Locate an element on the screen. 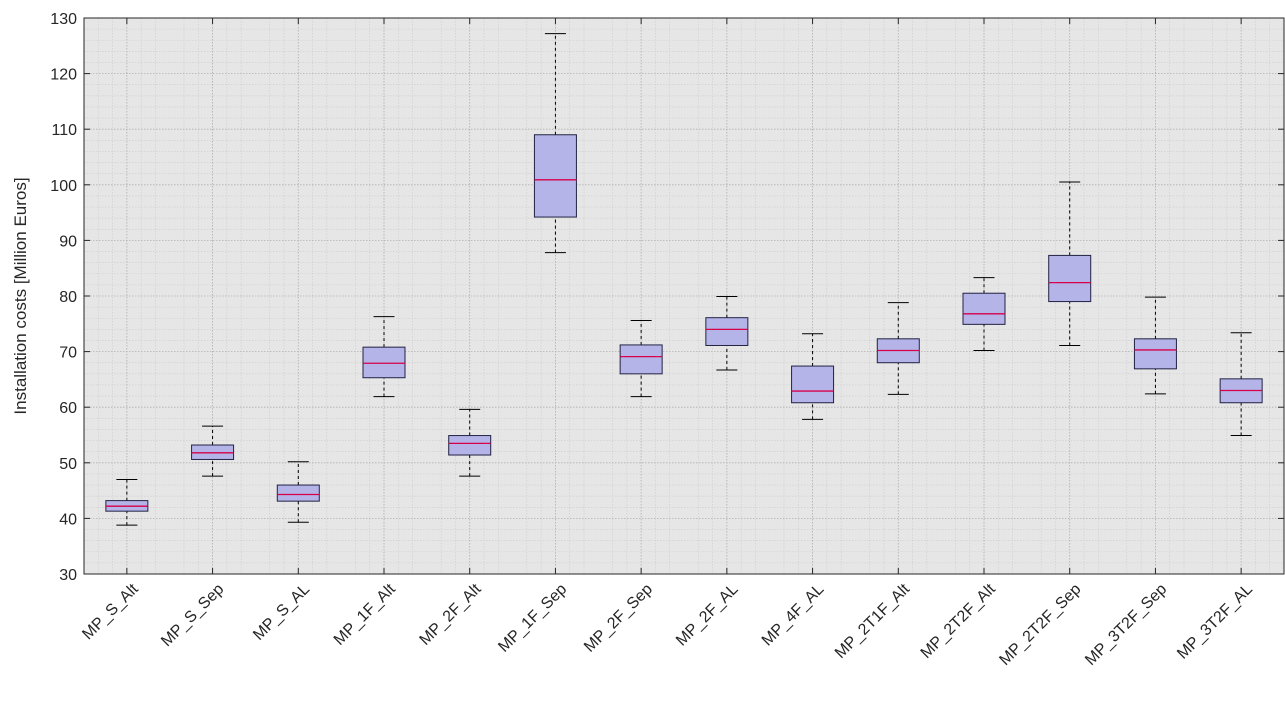 Image resolution: width=1285 pixels, height=705 pixels. x-tick-label: MP_S_Alt is located at coordinates (110, 611).